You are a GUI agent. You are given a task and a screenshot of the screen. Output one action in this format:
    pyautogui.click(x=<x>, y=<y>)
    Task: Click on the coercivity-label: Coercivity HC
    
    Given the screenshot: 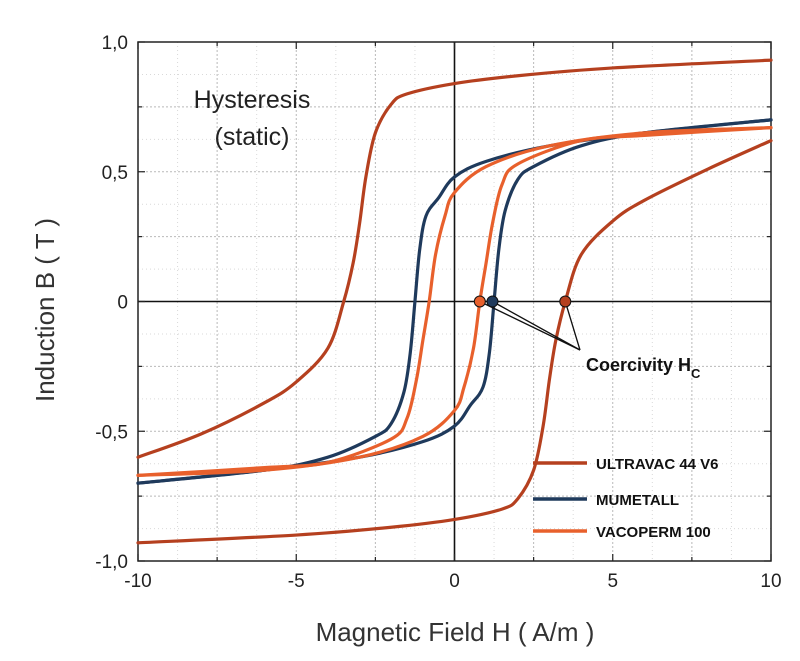 What is the action you would take?
    pyautogui.click(x=643, y=368)
    